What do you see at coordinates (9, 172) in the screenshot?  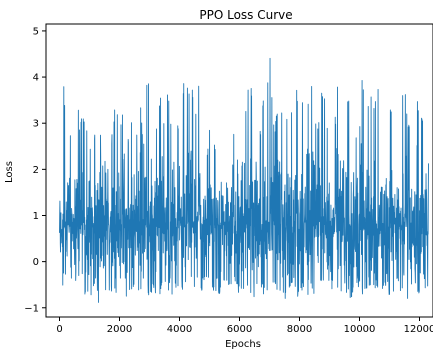 I see `y-axis-label: Loss` at bounding box center [9, 172].